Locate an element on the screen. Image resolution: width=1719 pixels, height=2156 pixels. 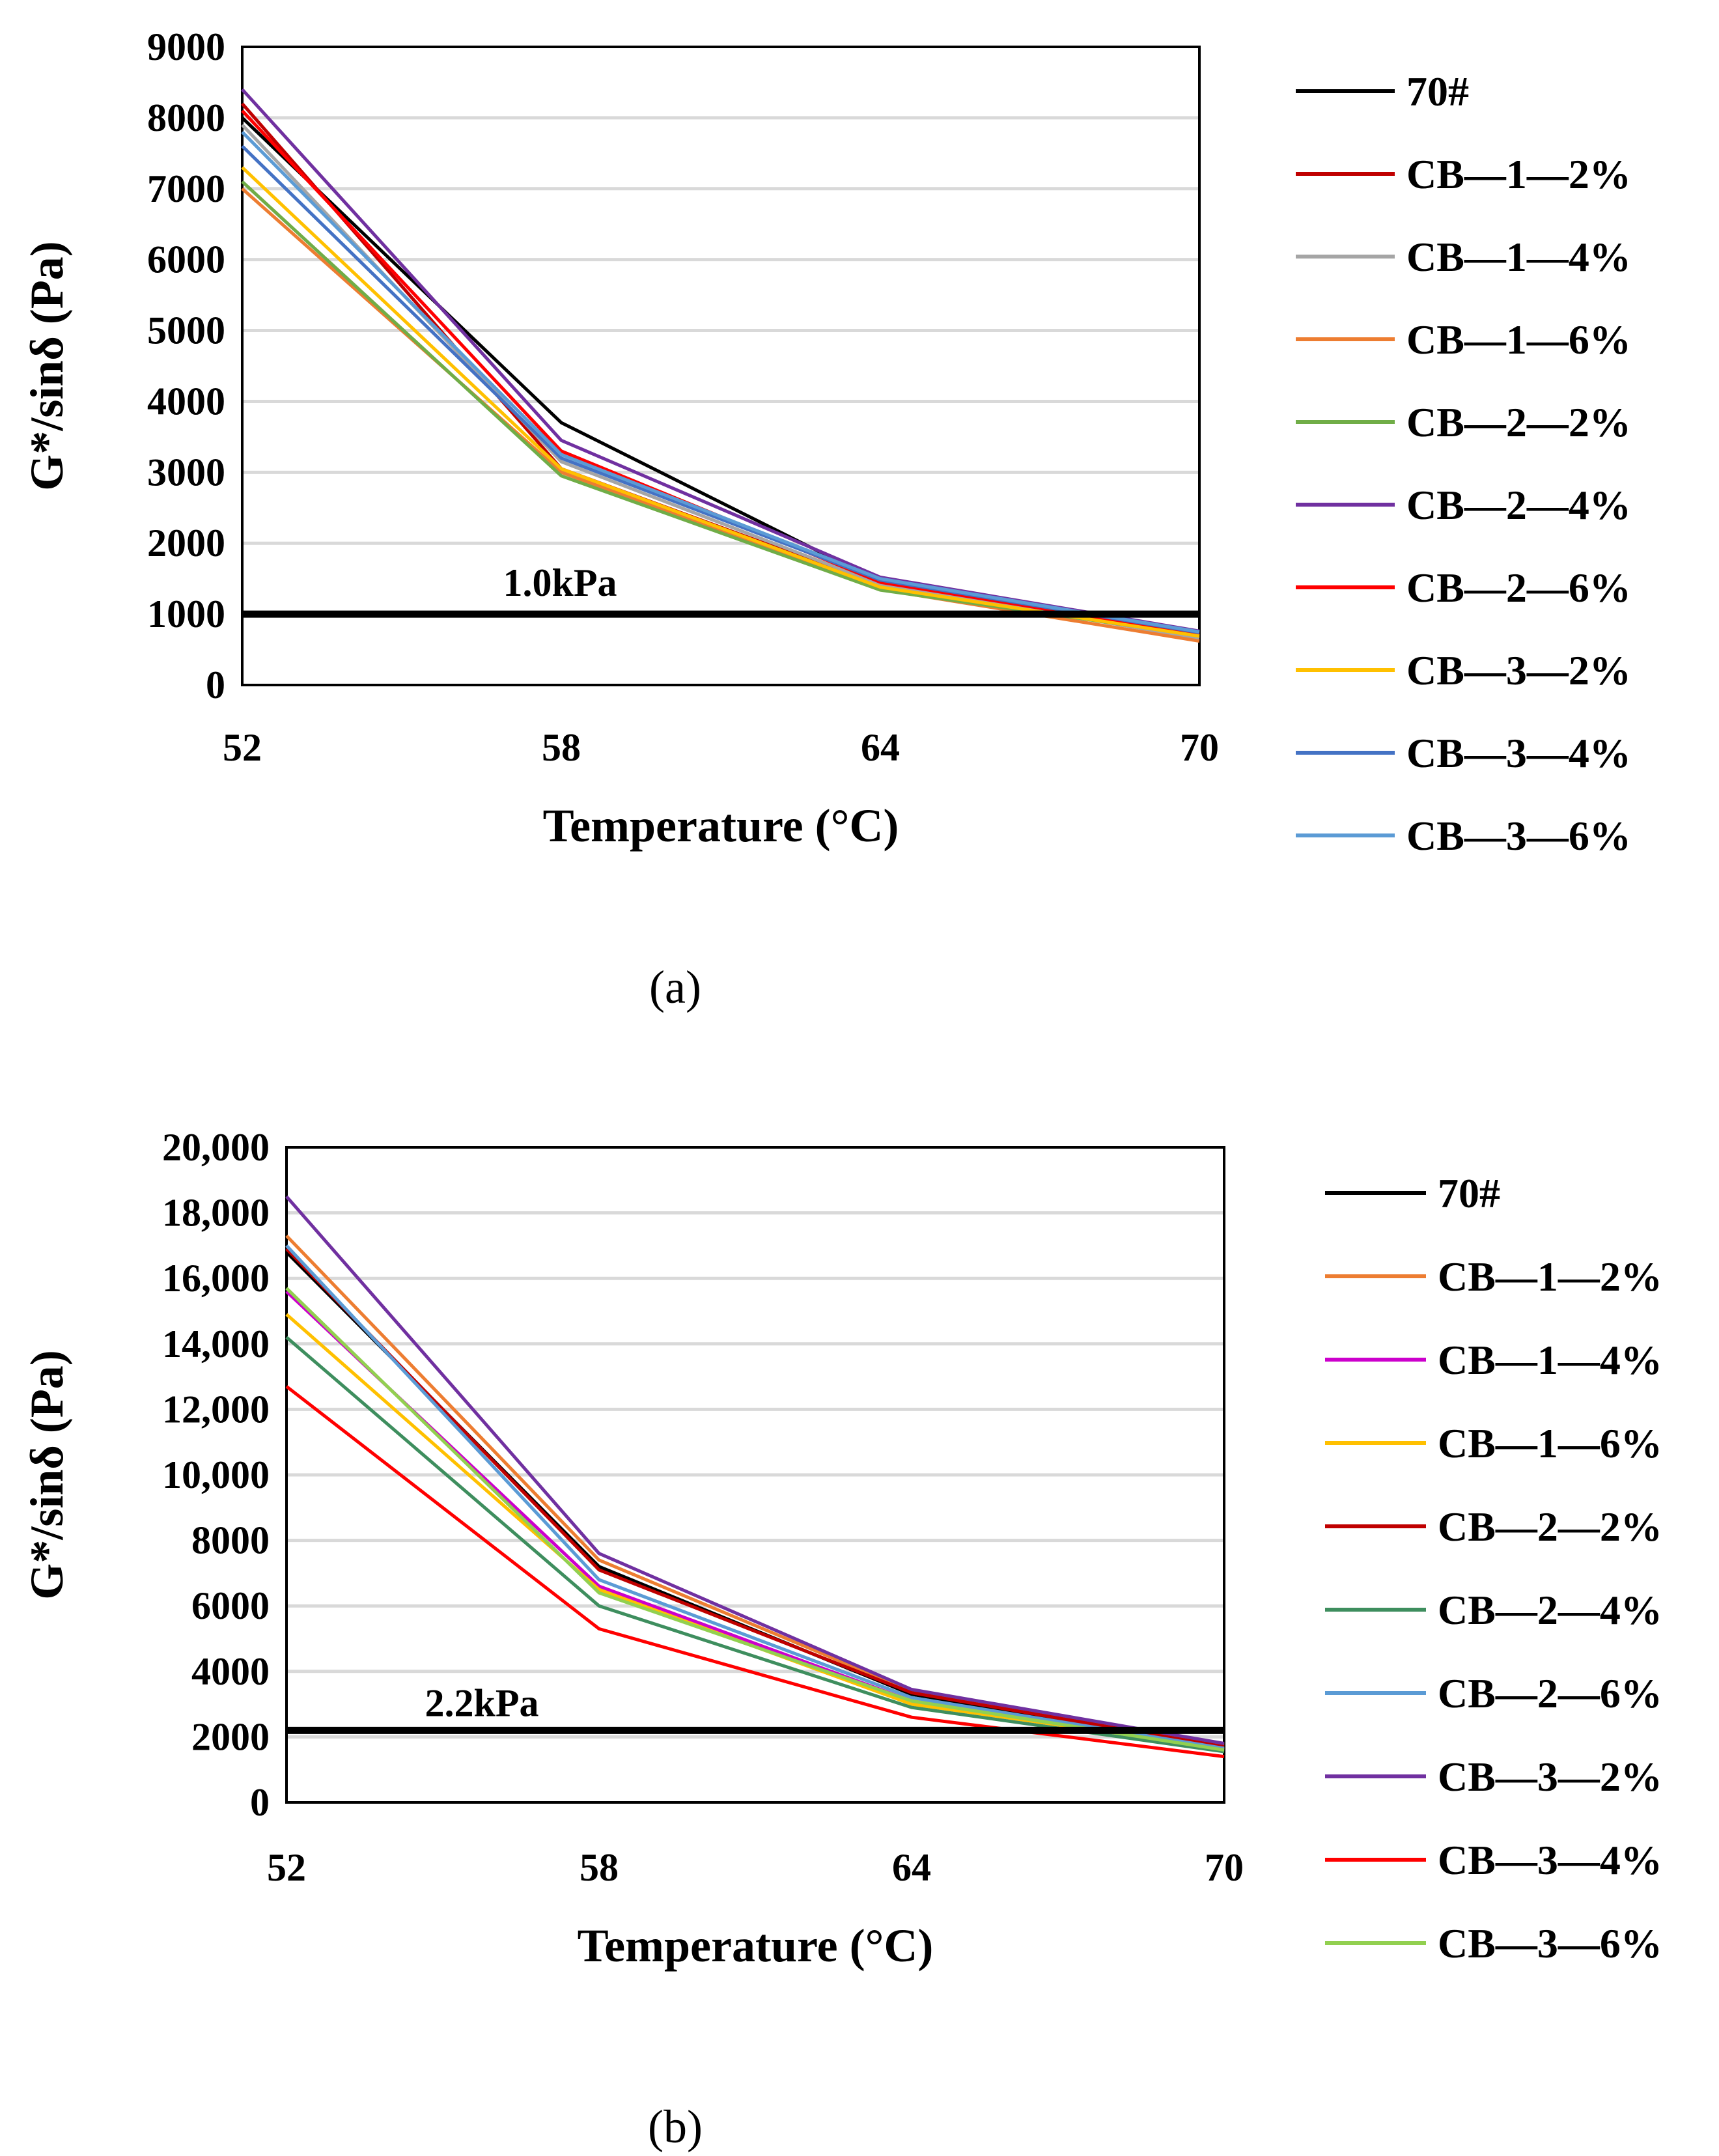
y-tick-label: 1000 is located at coordinates (186, 615).